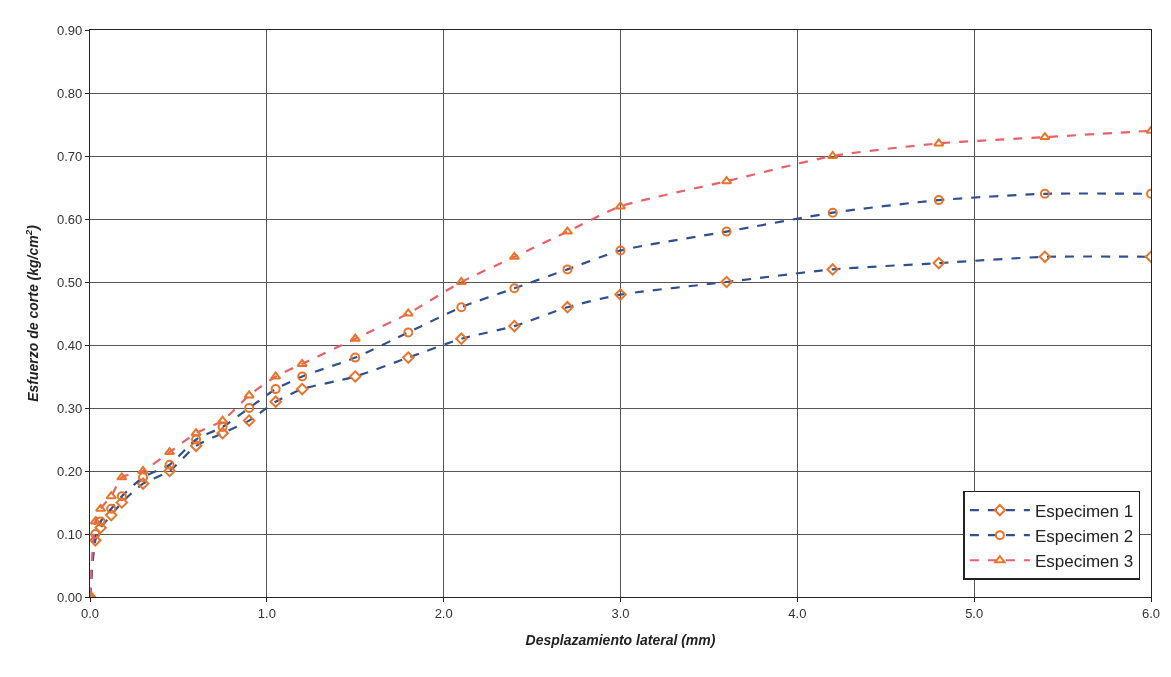  Describe the element at coordinates (1084, 536) in the screenshot. I see `legend-label: Especimen 2` at that location.